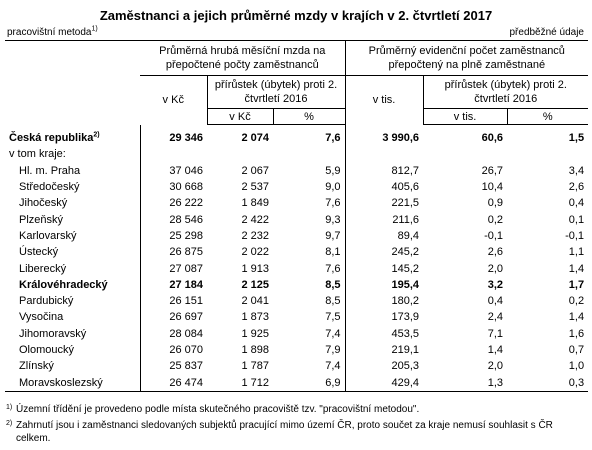 The height and width of the screenshot is (450, 592). Describe the element at coordinates (384, 187) in the screenshot. I see `cell-emp: 405,6` at that location.